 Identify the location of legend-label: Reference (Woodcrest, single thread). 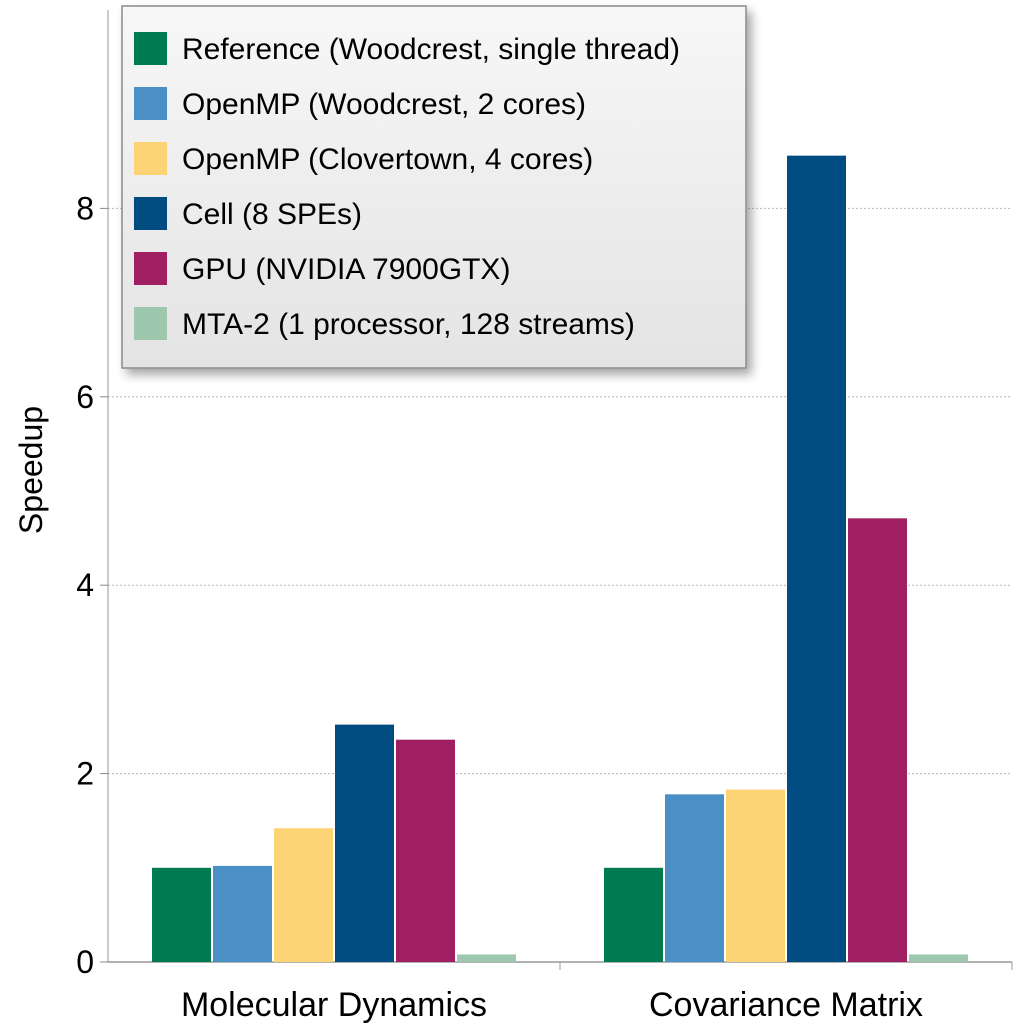
(431, 49).